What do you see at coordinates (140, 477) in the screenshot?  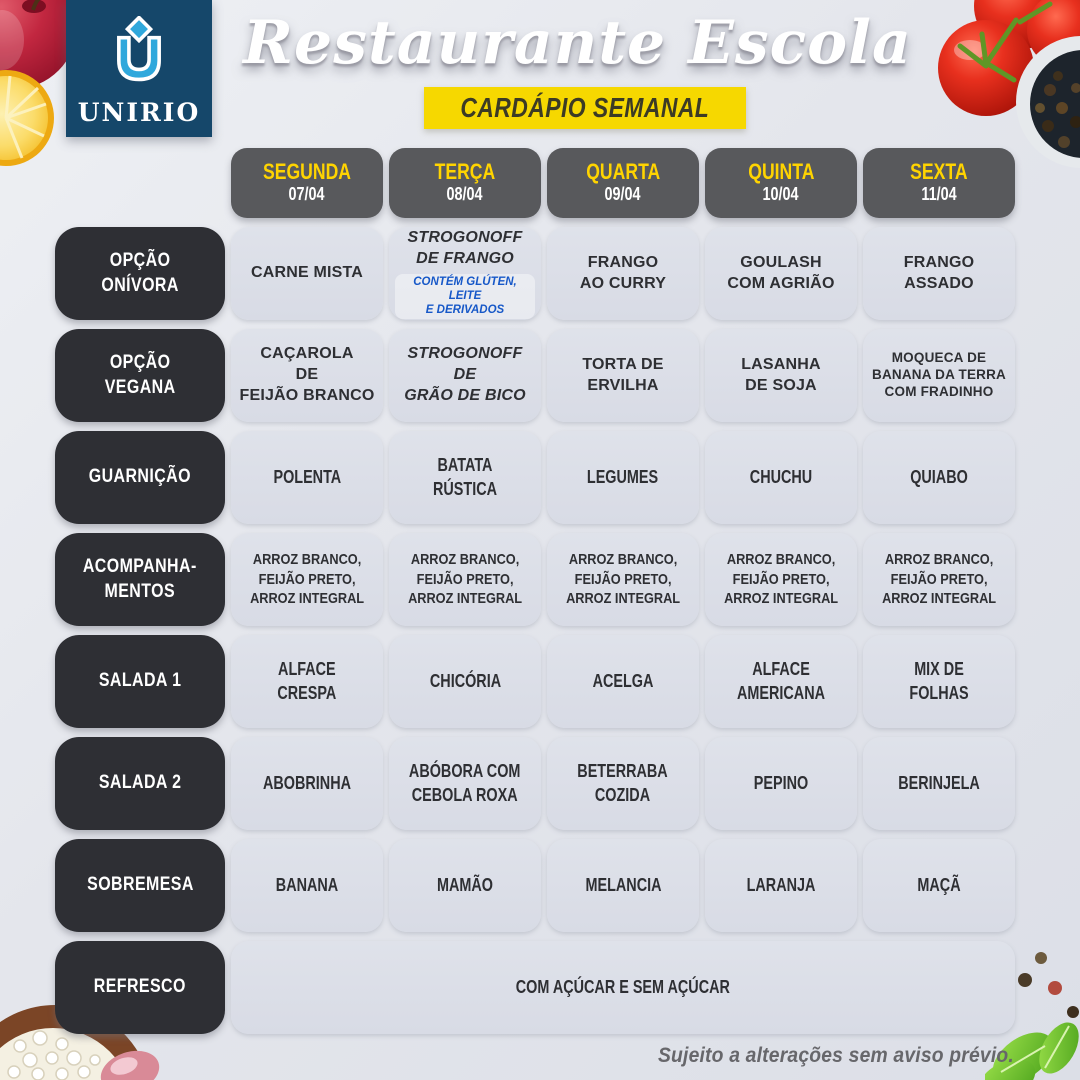 I see `row-label-guarnicao: GUARNIÇÃO` at bounding box center [140, 477].